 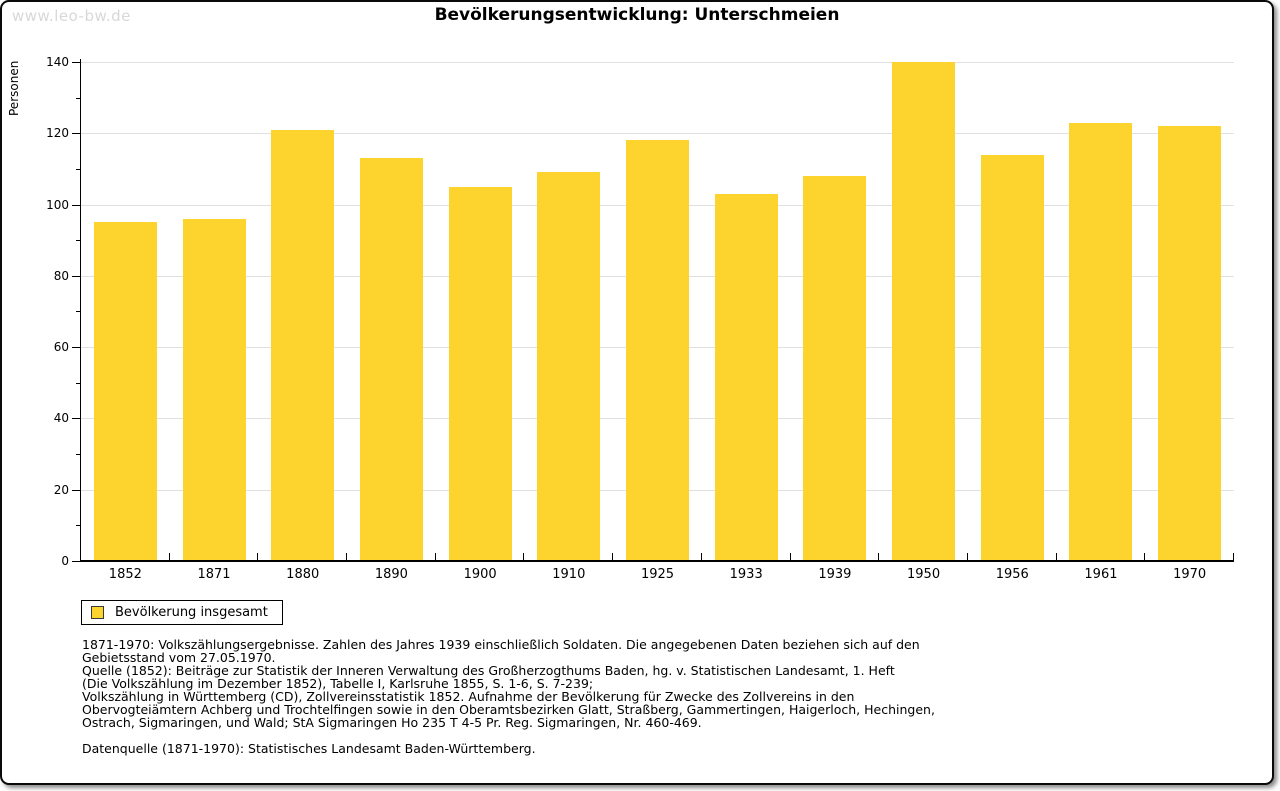 I want to click on y-tick-label-60: 60, so click(x=61, y=347).